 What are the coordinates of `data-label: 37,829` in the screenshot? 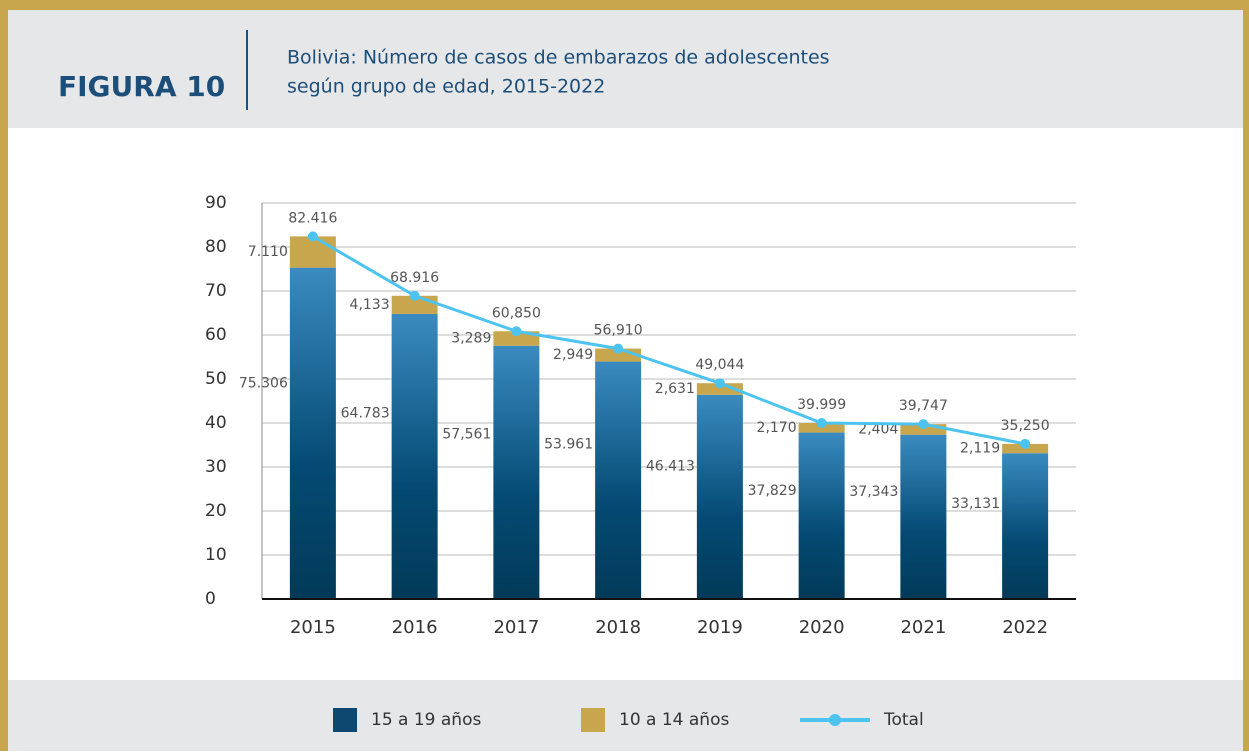 It's located at (772, 491).